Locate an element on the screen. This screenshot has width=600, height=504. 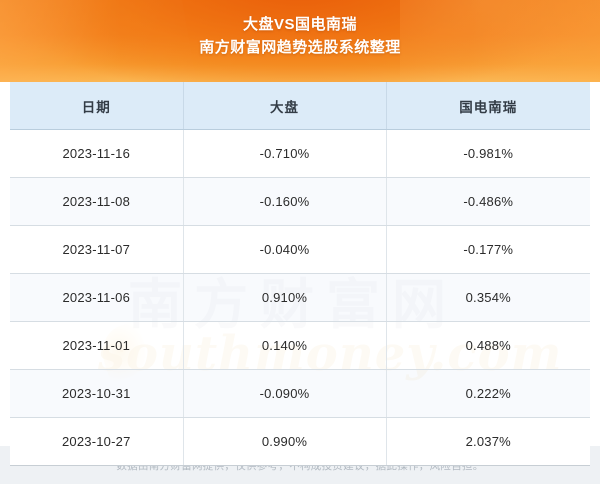
cell-market: -0.710% is located at coordinates (285, 153).